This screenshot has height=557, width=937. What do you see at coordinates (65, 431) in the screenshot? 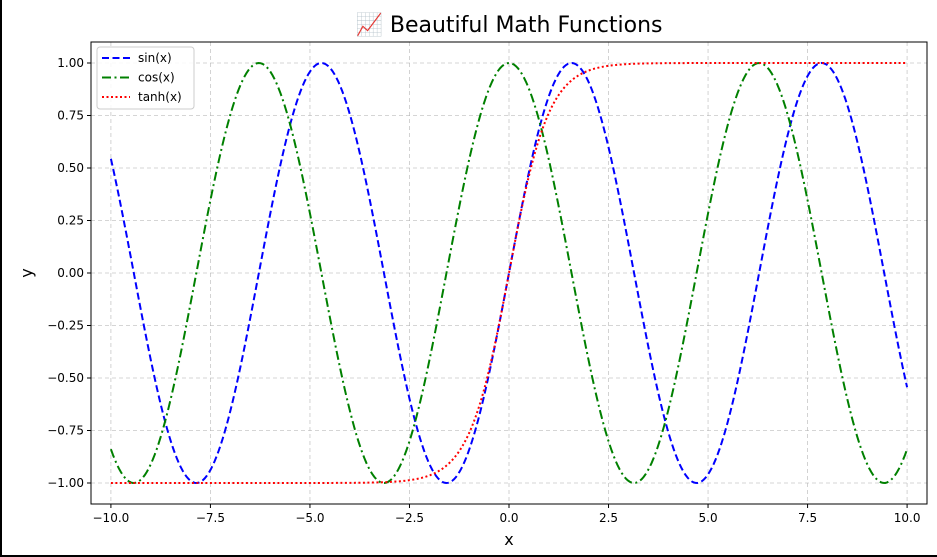
I see `y-tick-label: −0.75` at bounding box center [65, 431].